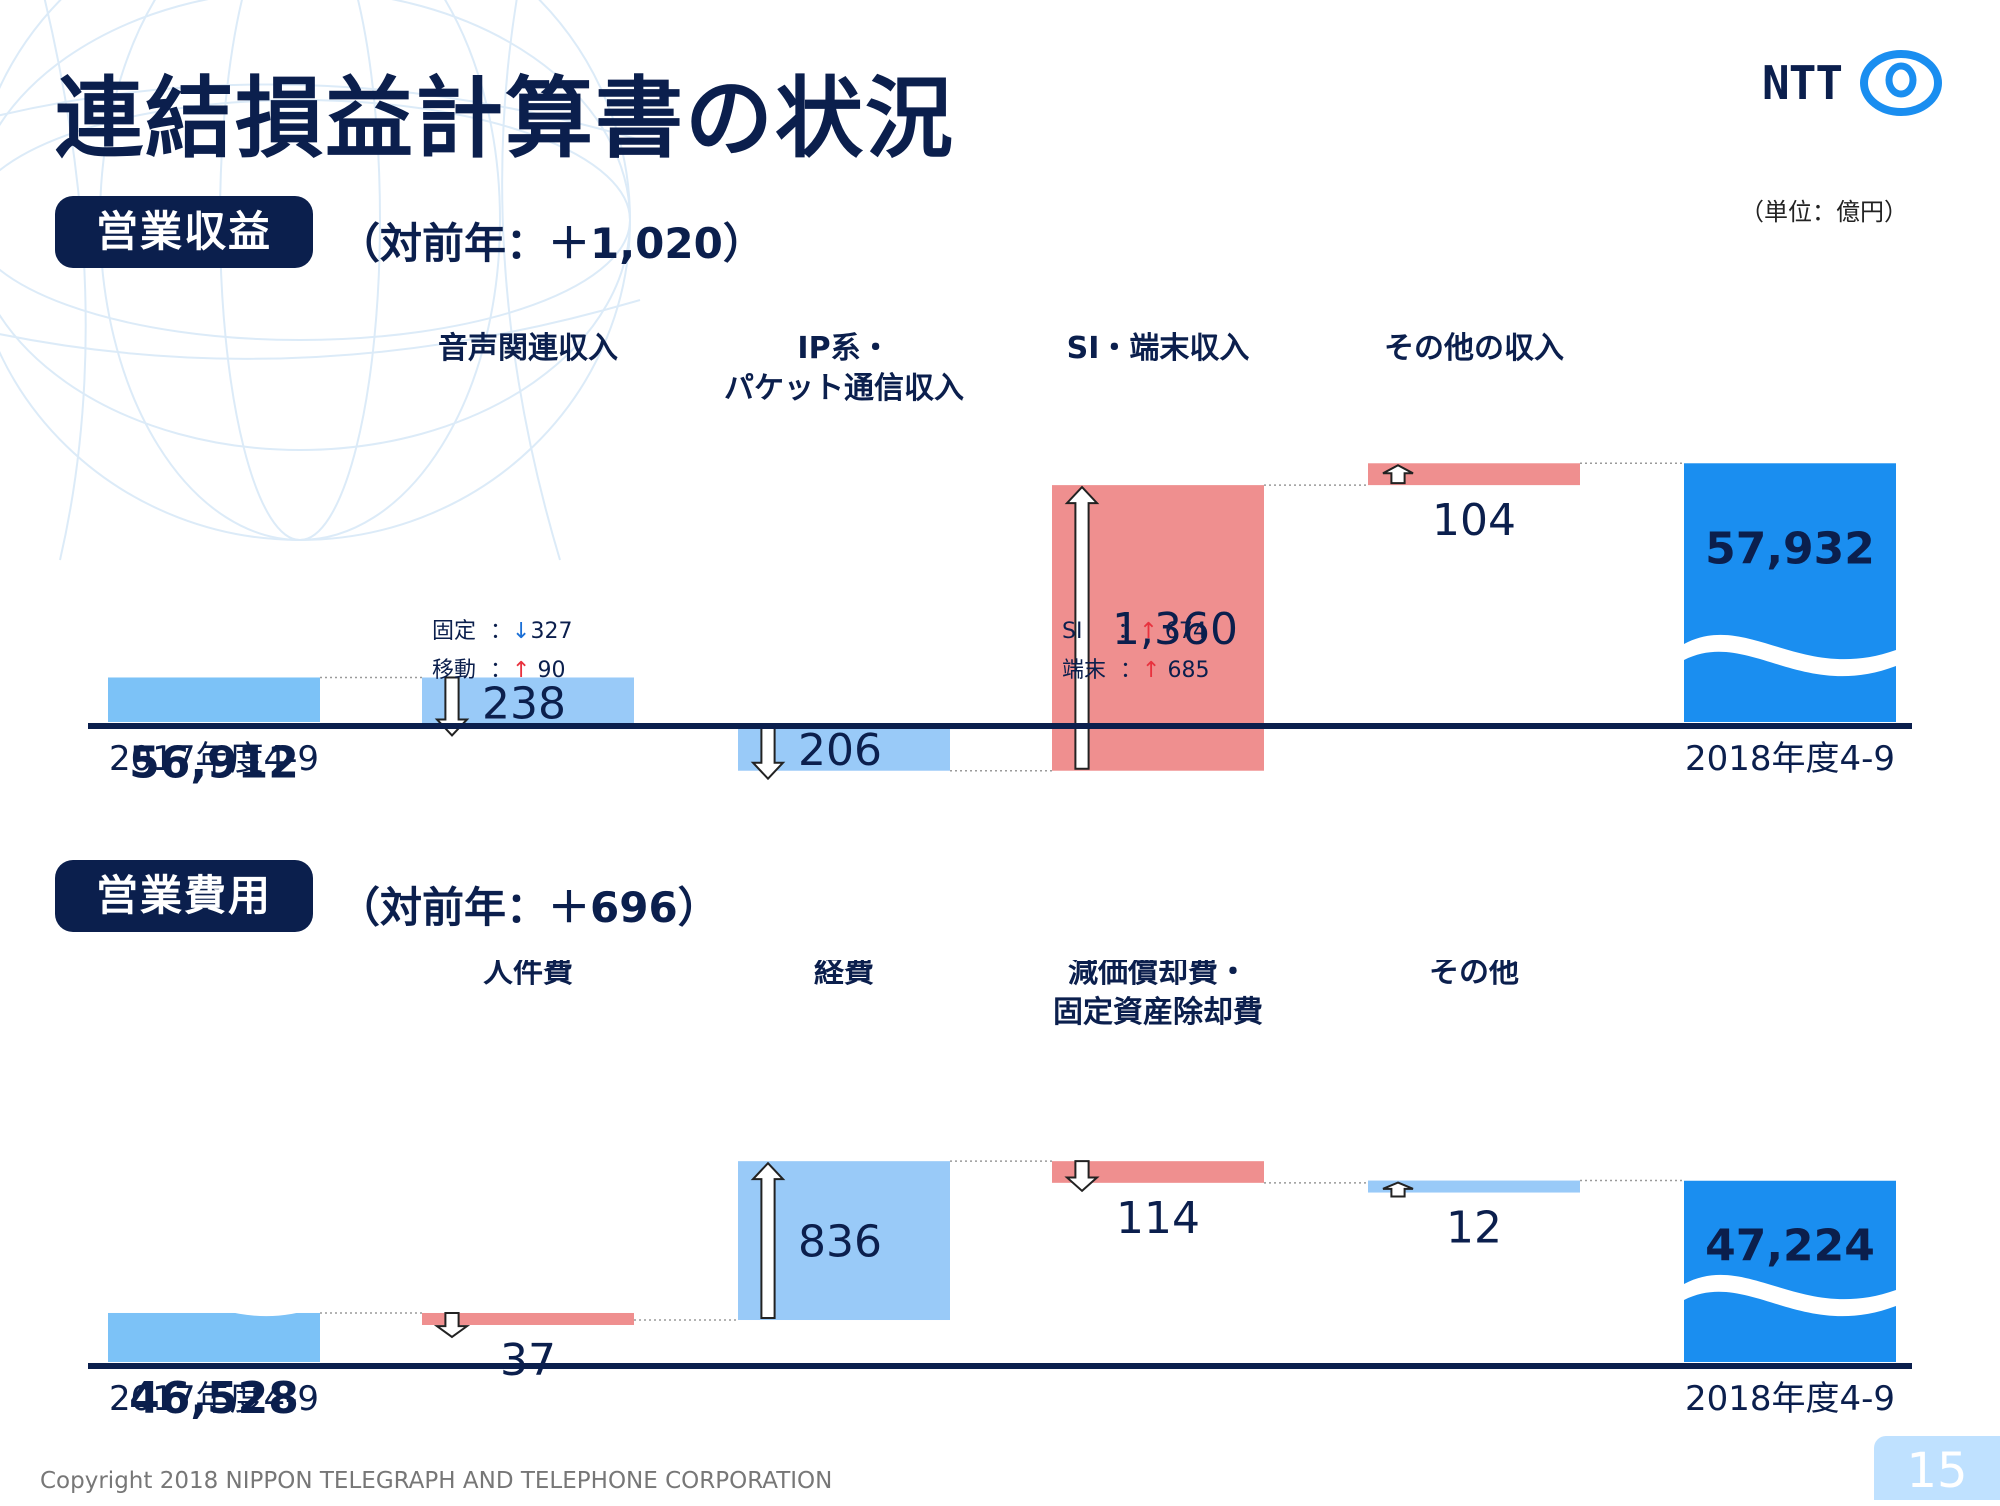 The height and width of the screenshot is (1506, 2000). Describe the element at coordinates (551, 670) in the screenshot. I see `detail-value: 90` at that location.